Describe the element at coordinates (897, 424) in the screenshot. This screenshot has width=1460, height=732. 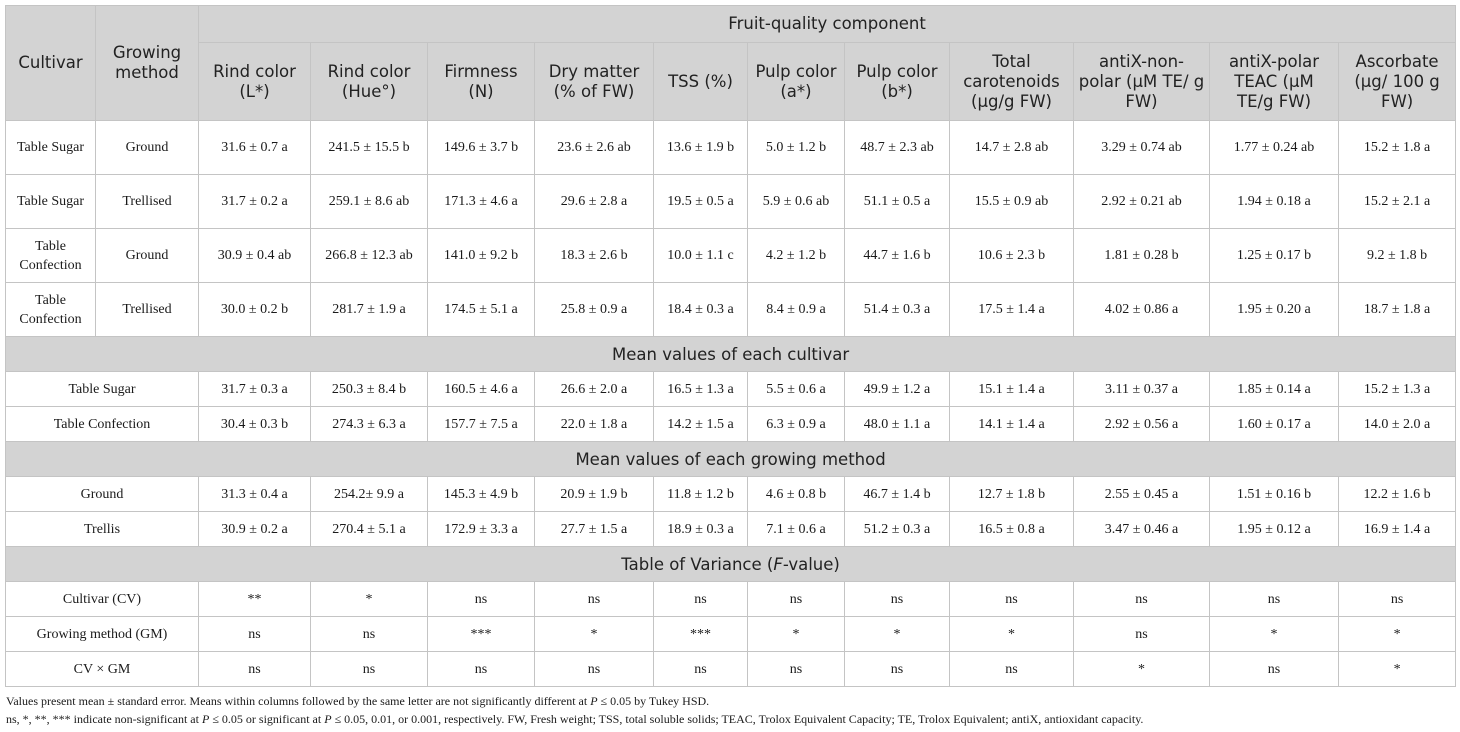
I see `value-cell: 48.0 ± 1.1 a` at that location.